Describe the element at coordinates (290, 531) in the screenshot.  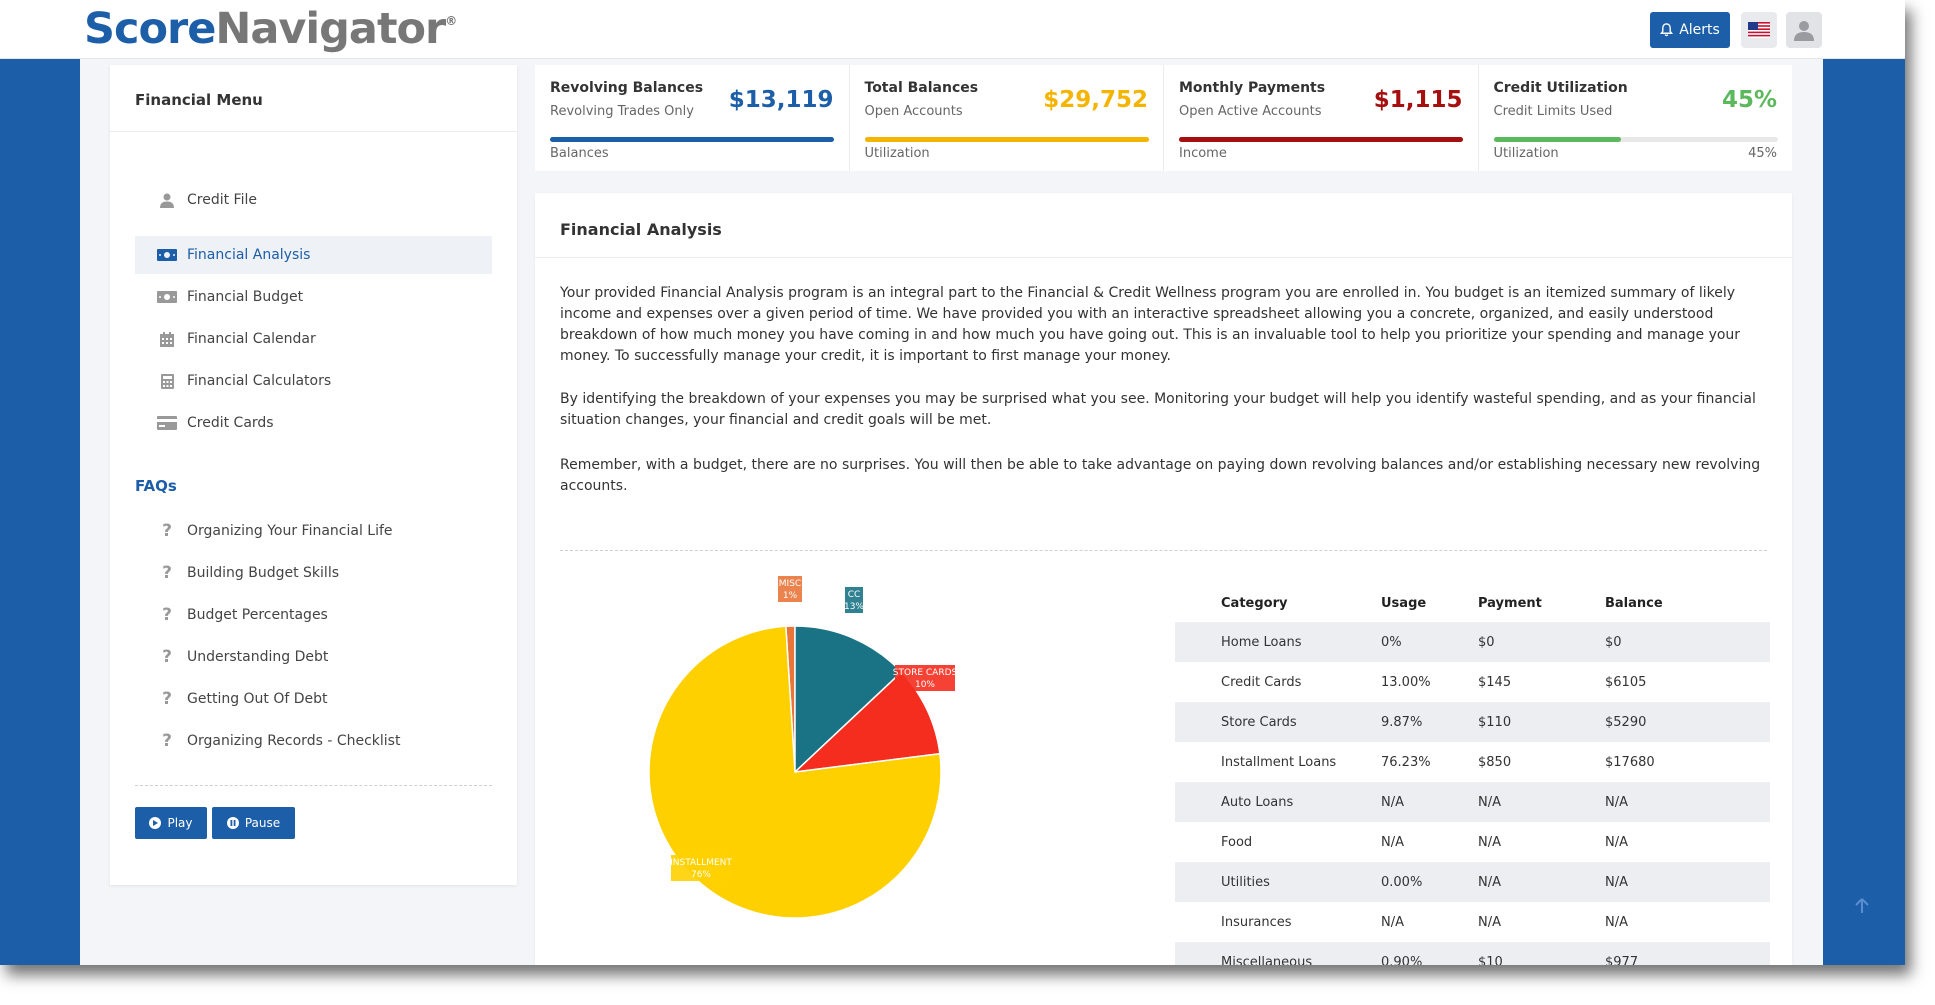
I see `faq-label: Organizing Your Financial Life` at that location.